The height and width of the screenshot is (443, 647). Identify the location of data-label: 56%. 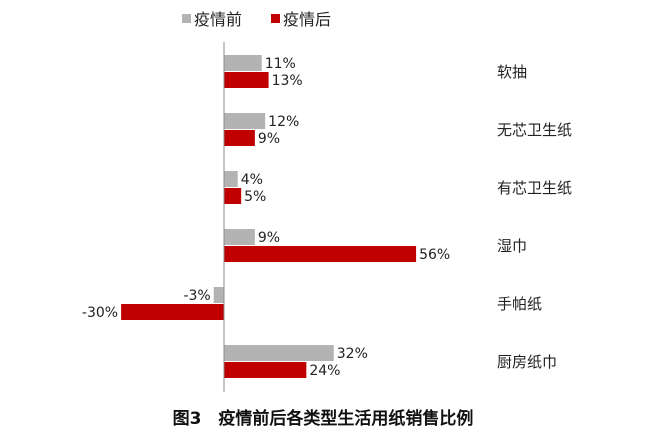
(434, 255).